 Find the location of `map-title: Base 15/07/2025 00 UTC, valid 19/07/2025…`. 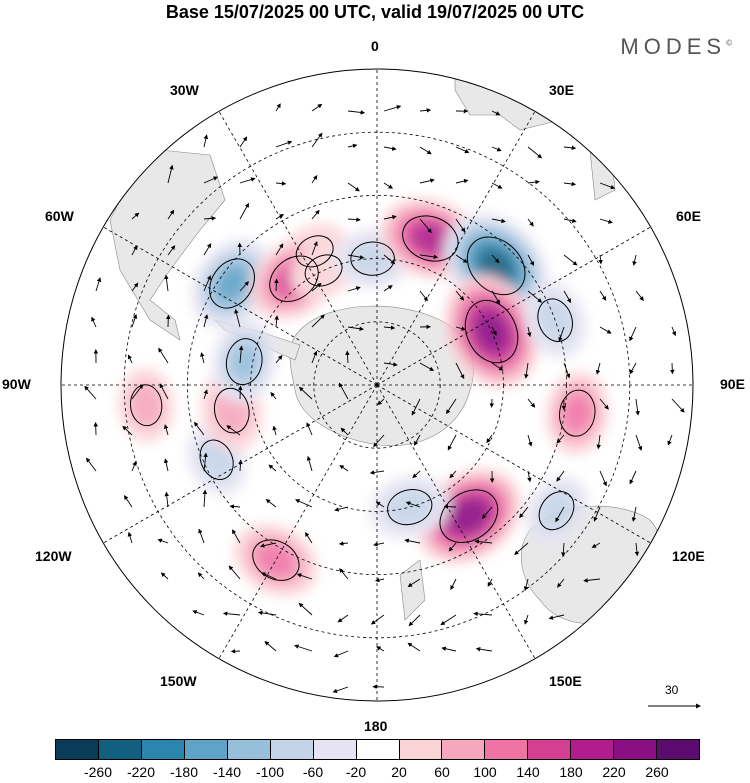

map-title: Base 15/07/2025 00 UTC, valid 19/07/2025… is located at coordinates (375, 12).